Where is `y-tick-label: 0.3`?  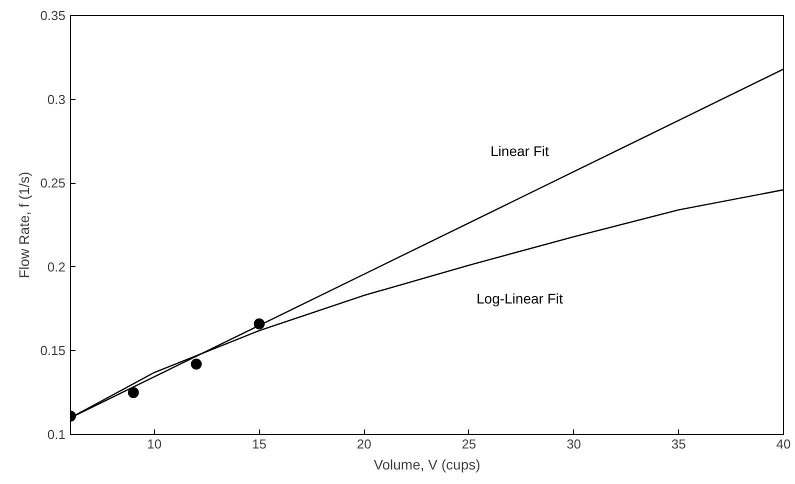 y-tick-label: 0.3 is located at coordinates (56, 99).